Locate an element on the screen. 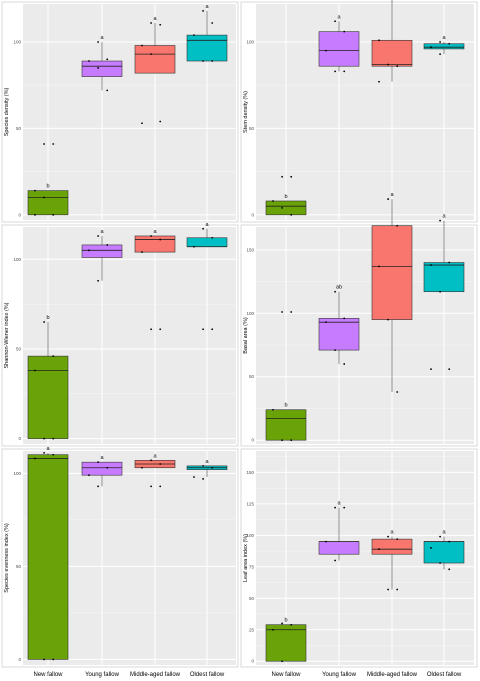 The width and height of the screenshot is (480, 681). x-category-label: Oldest fallow is located at coordinates (444, 675).